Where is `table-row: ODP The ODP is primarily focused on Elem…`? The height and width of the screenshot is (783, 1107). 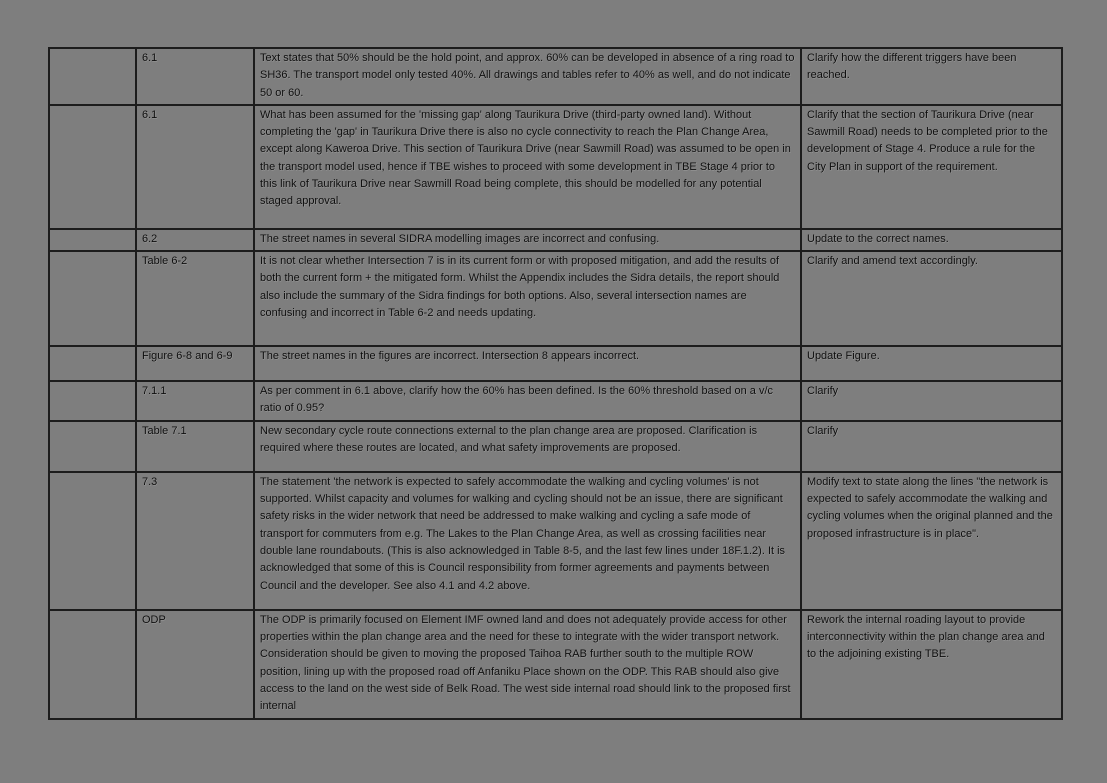
table-row: ODP The ODP is primarily focused on Elem… is located at coordinates (555, 664).